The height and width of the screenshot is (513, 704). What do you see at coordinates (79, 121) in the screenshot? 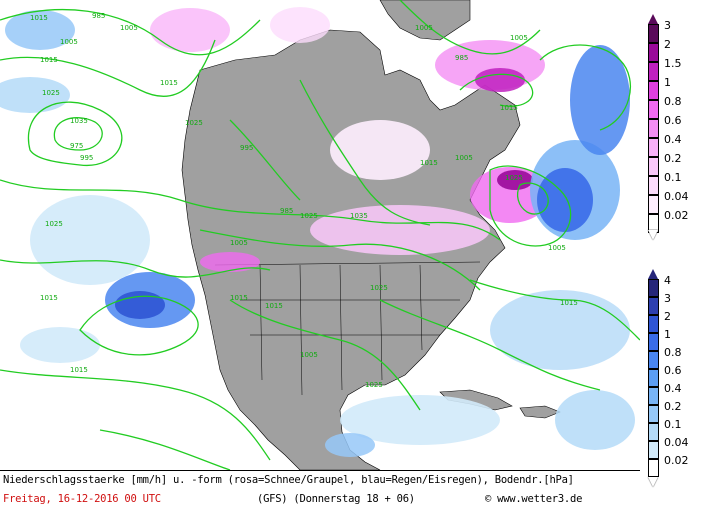
I see `isobar-label: 1035` at bounding box center [79, 121].